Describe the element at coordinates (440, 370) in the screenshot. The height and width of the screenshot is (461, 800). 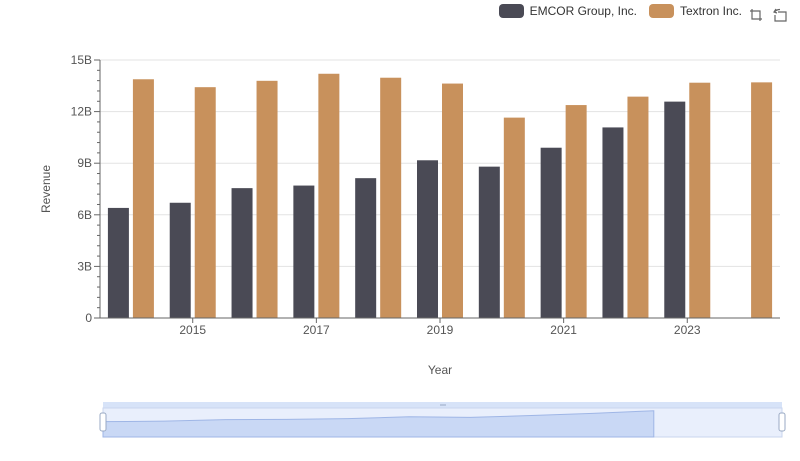
I see `x-axis-label: Year` at that location.